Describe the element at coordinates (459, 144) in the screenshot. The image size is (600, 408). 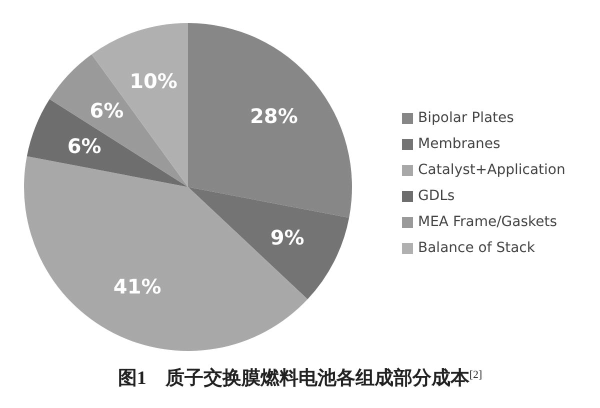
I see `legend-label: Membranes` at that location.